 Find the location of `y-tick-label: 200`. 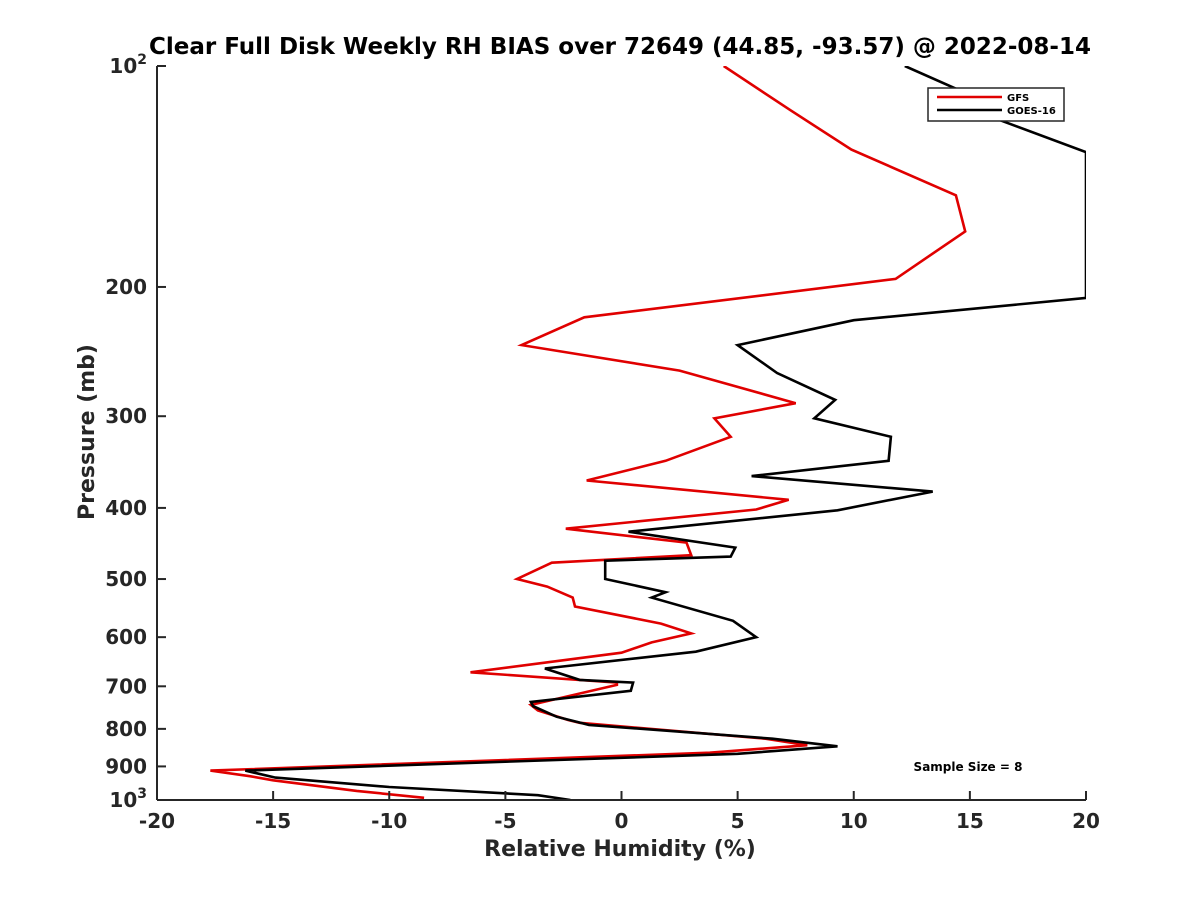

y-tick-label: 200 is located at coordinates (126, 287).